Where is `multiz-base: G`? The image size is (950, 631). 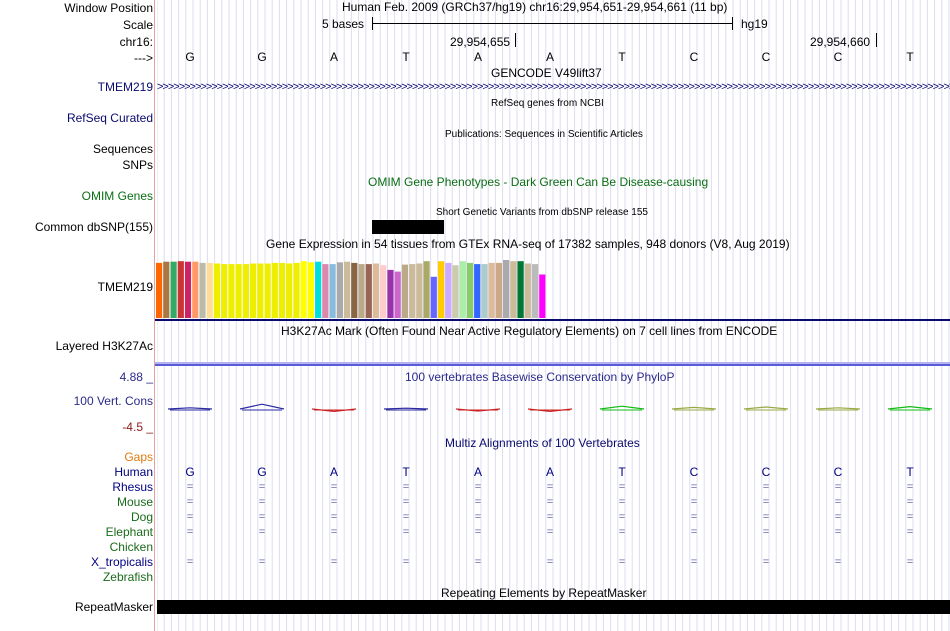
multiz-base: G is located at coordinates (262, 472).